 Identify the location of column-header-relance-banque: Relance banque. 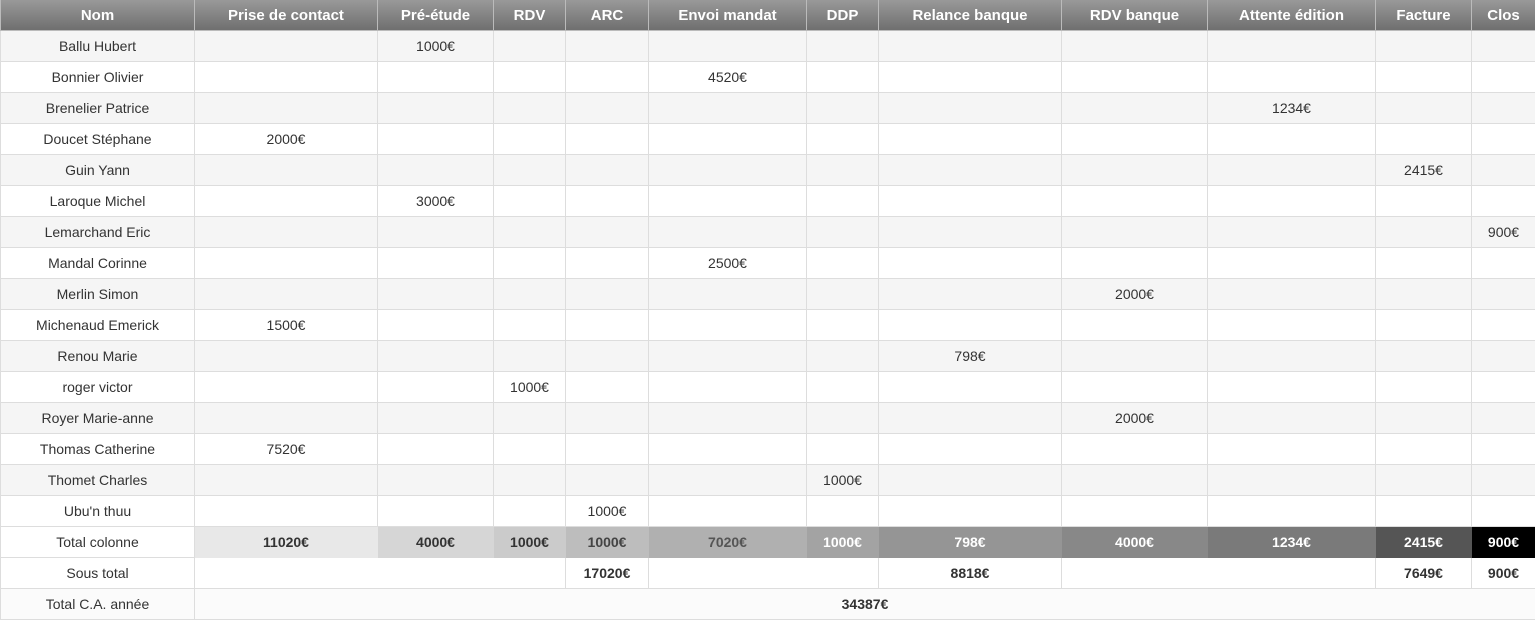
(970, 15).